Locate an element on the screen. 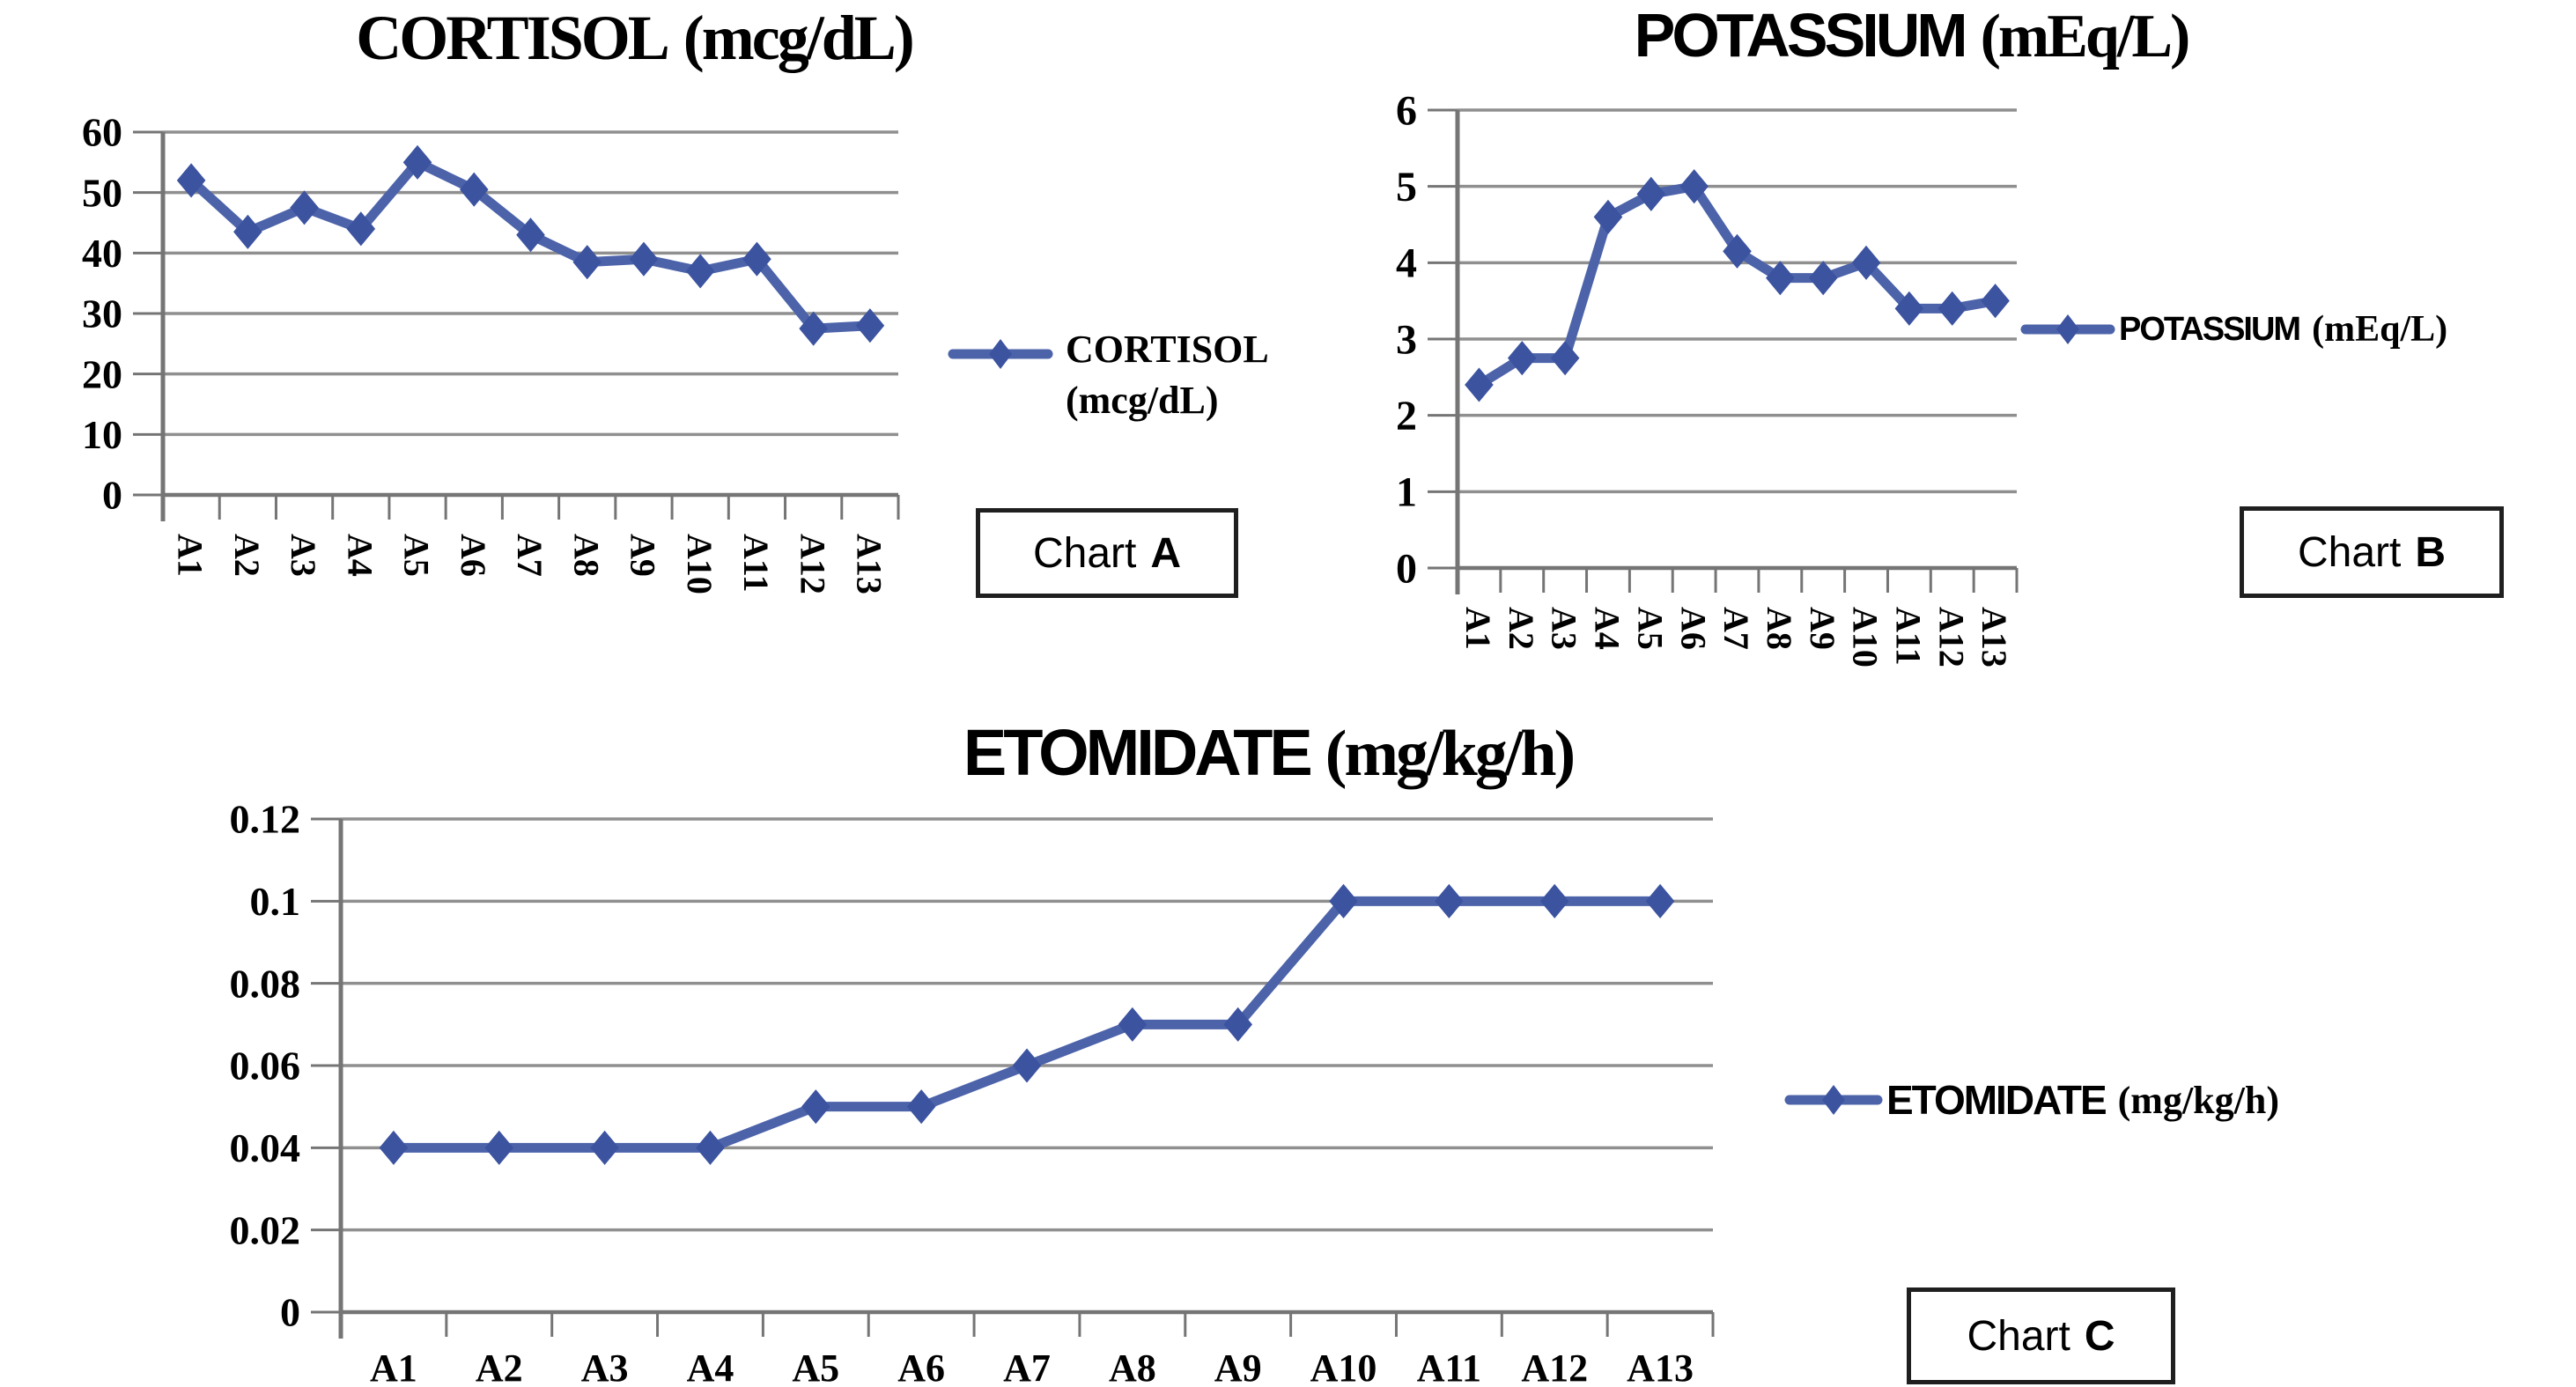 This screenshot has width=2576, height=1387. potassium-chart-title: POTASSIUM (mEq/L) is located at coordinates (1911, 36).